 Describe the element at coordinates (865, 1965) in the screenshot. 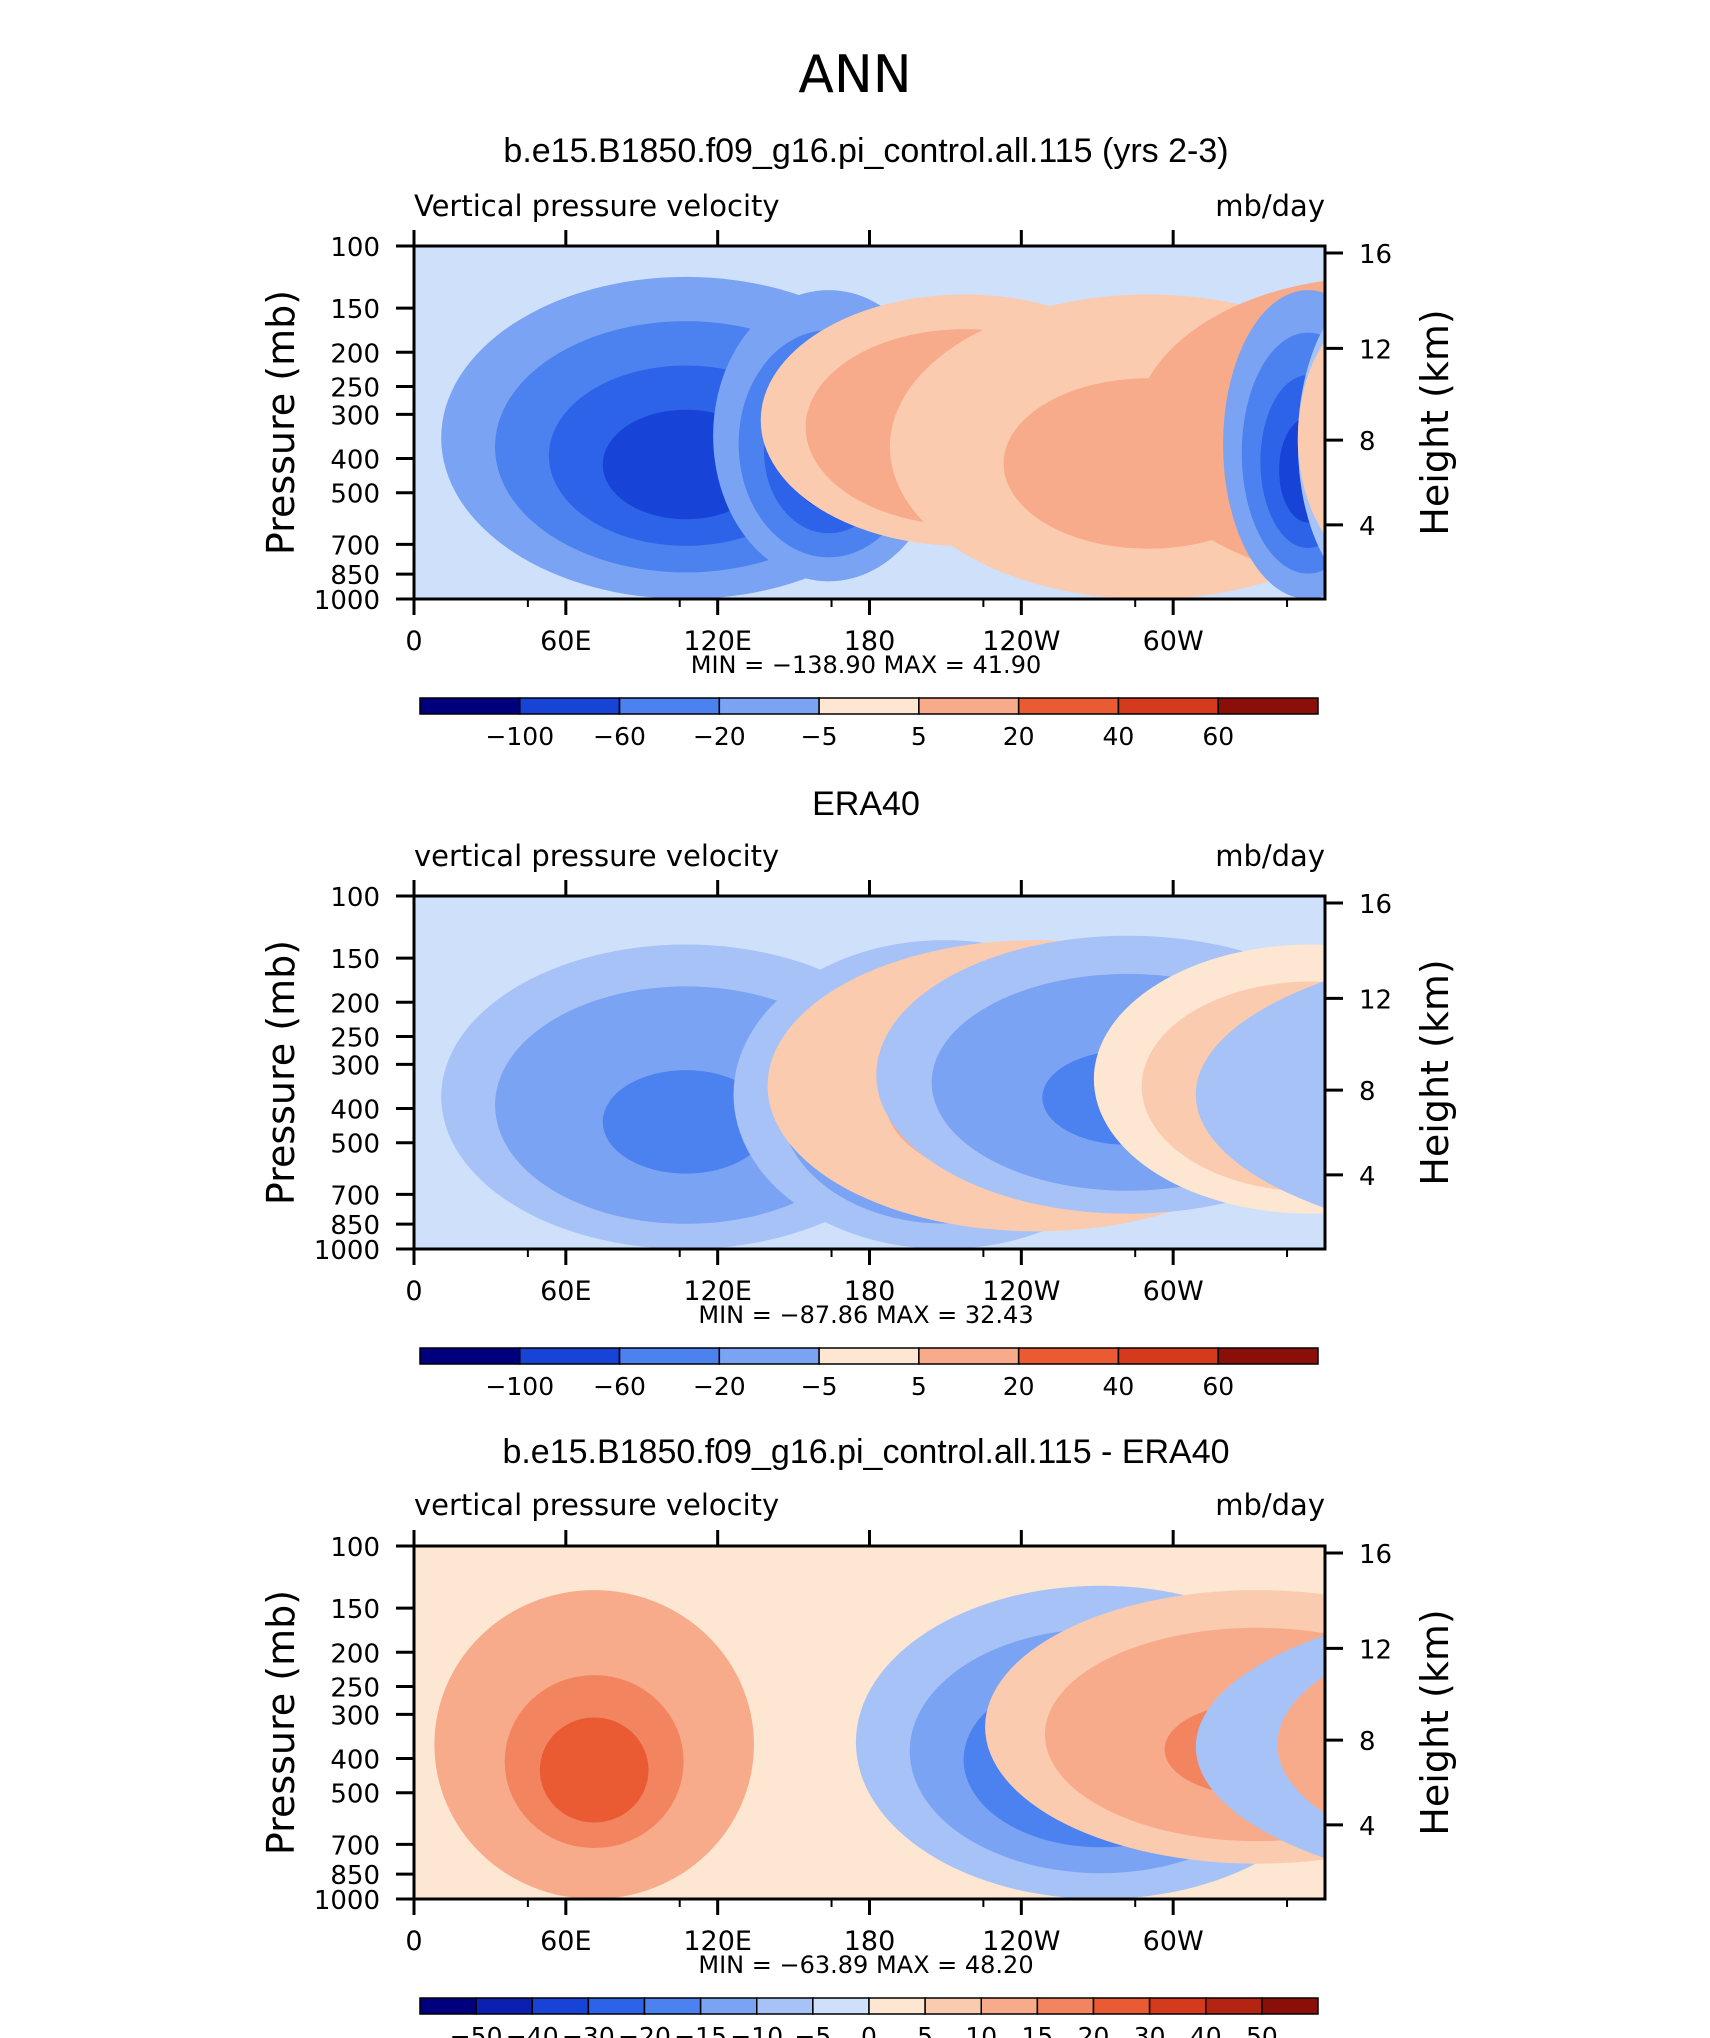

I see `min-max-readout: MIN = −63.89 MAX = 48.20` at that location.